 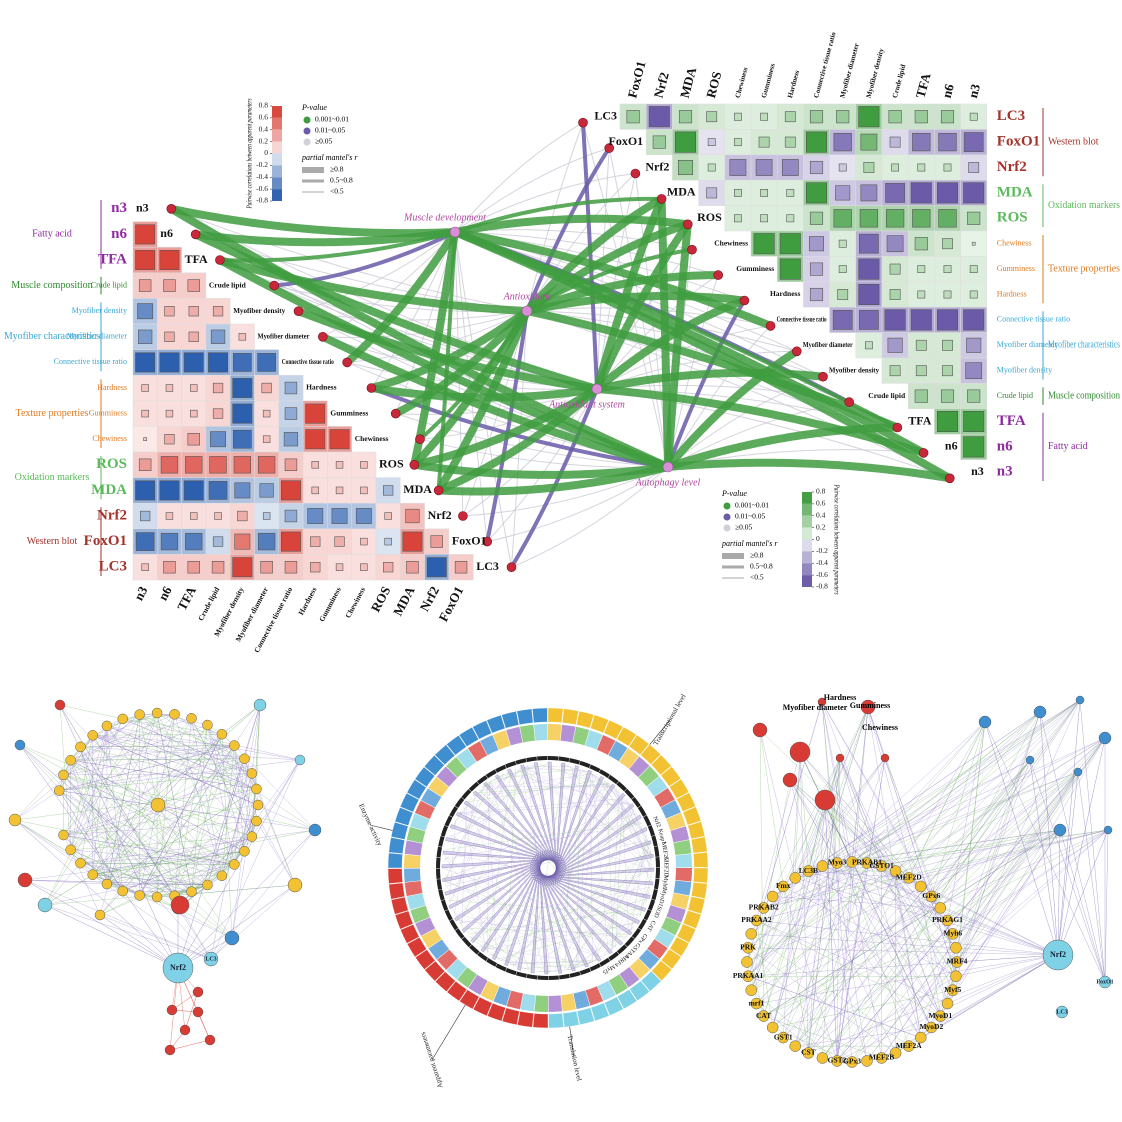 I want to click on colorbar-tick-label: 0.2, so click(x=821, y=526).